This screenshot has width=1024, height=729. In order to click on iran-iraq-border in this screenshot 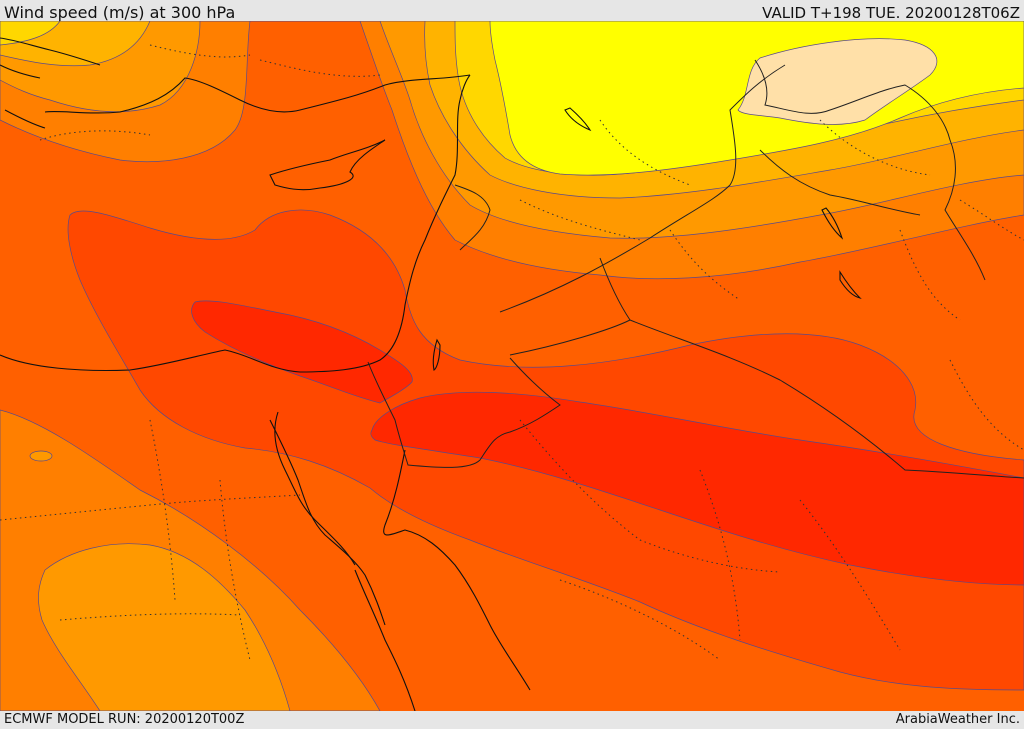, I will do `click(870, 170)`.